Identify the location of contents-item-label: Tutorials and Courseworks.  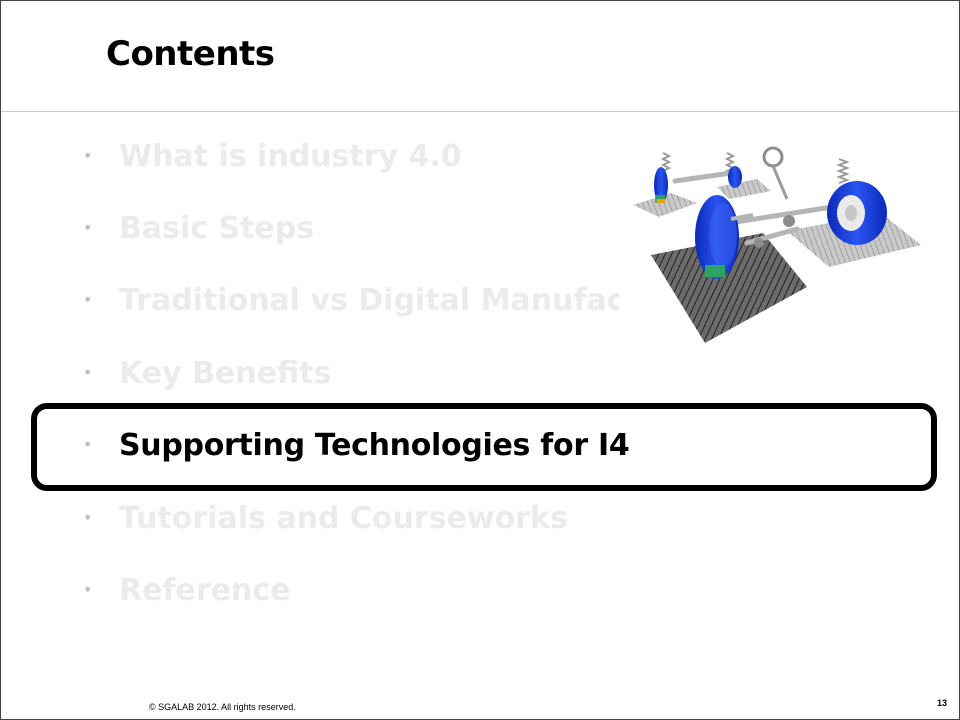
(343, 518).